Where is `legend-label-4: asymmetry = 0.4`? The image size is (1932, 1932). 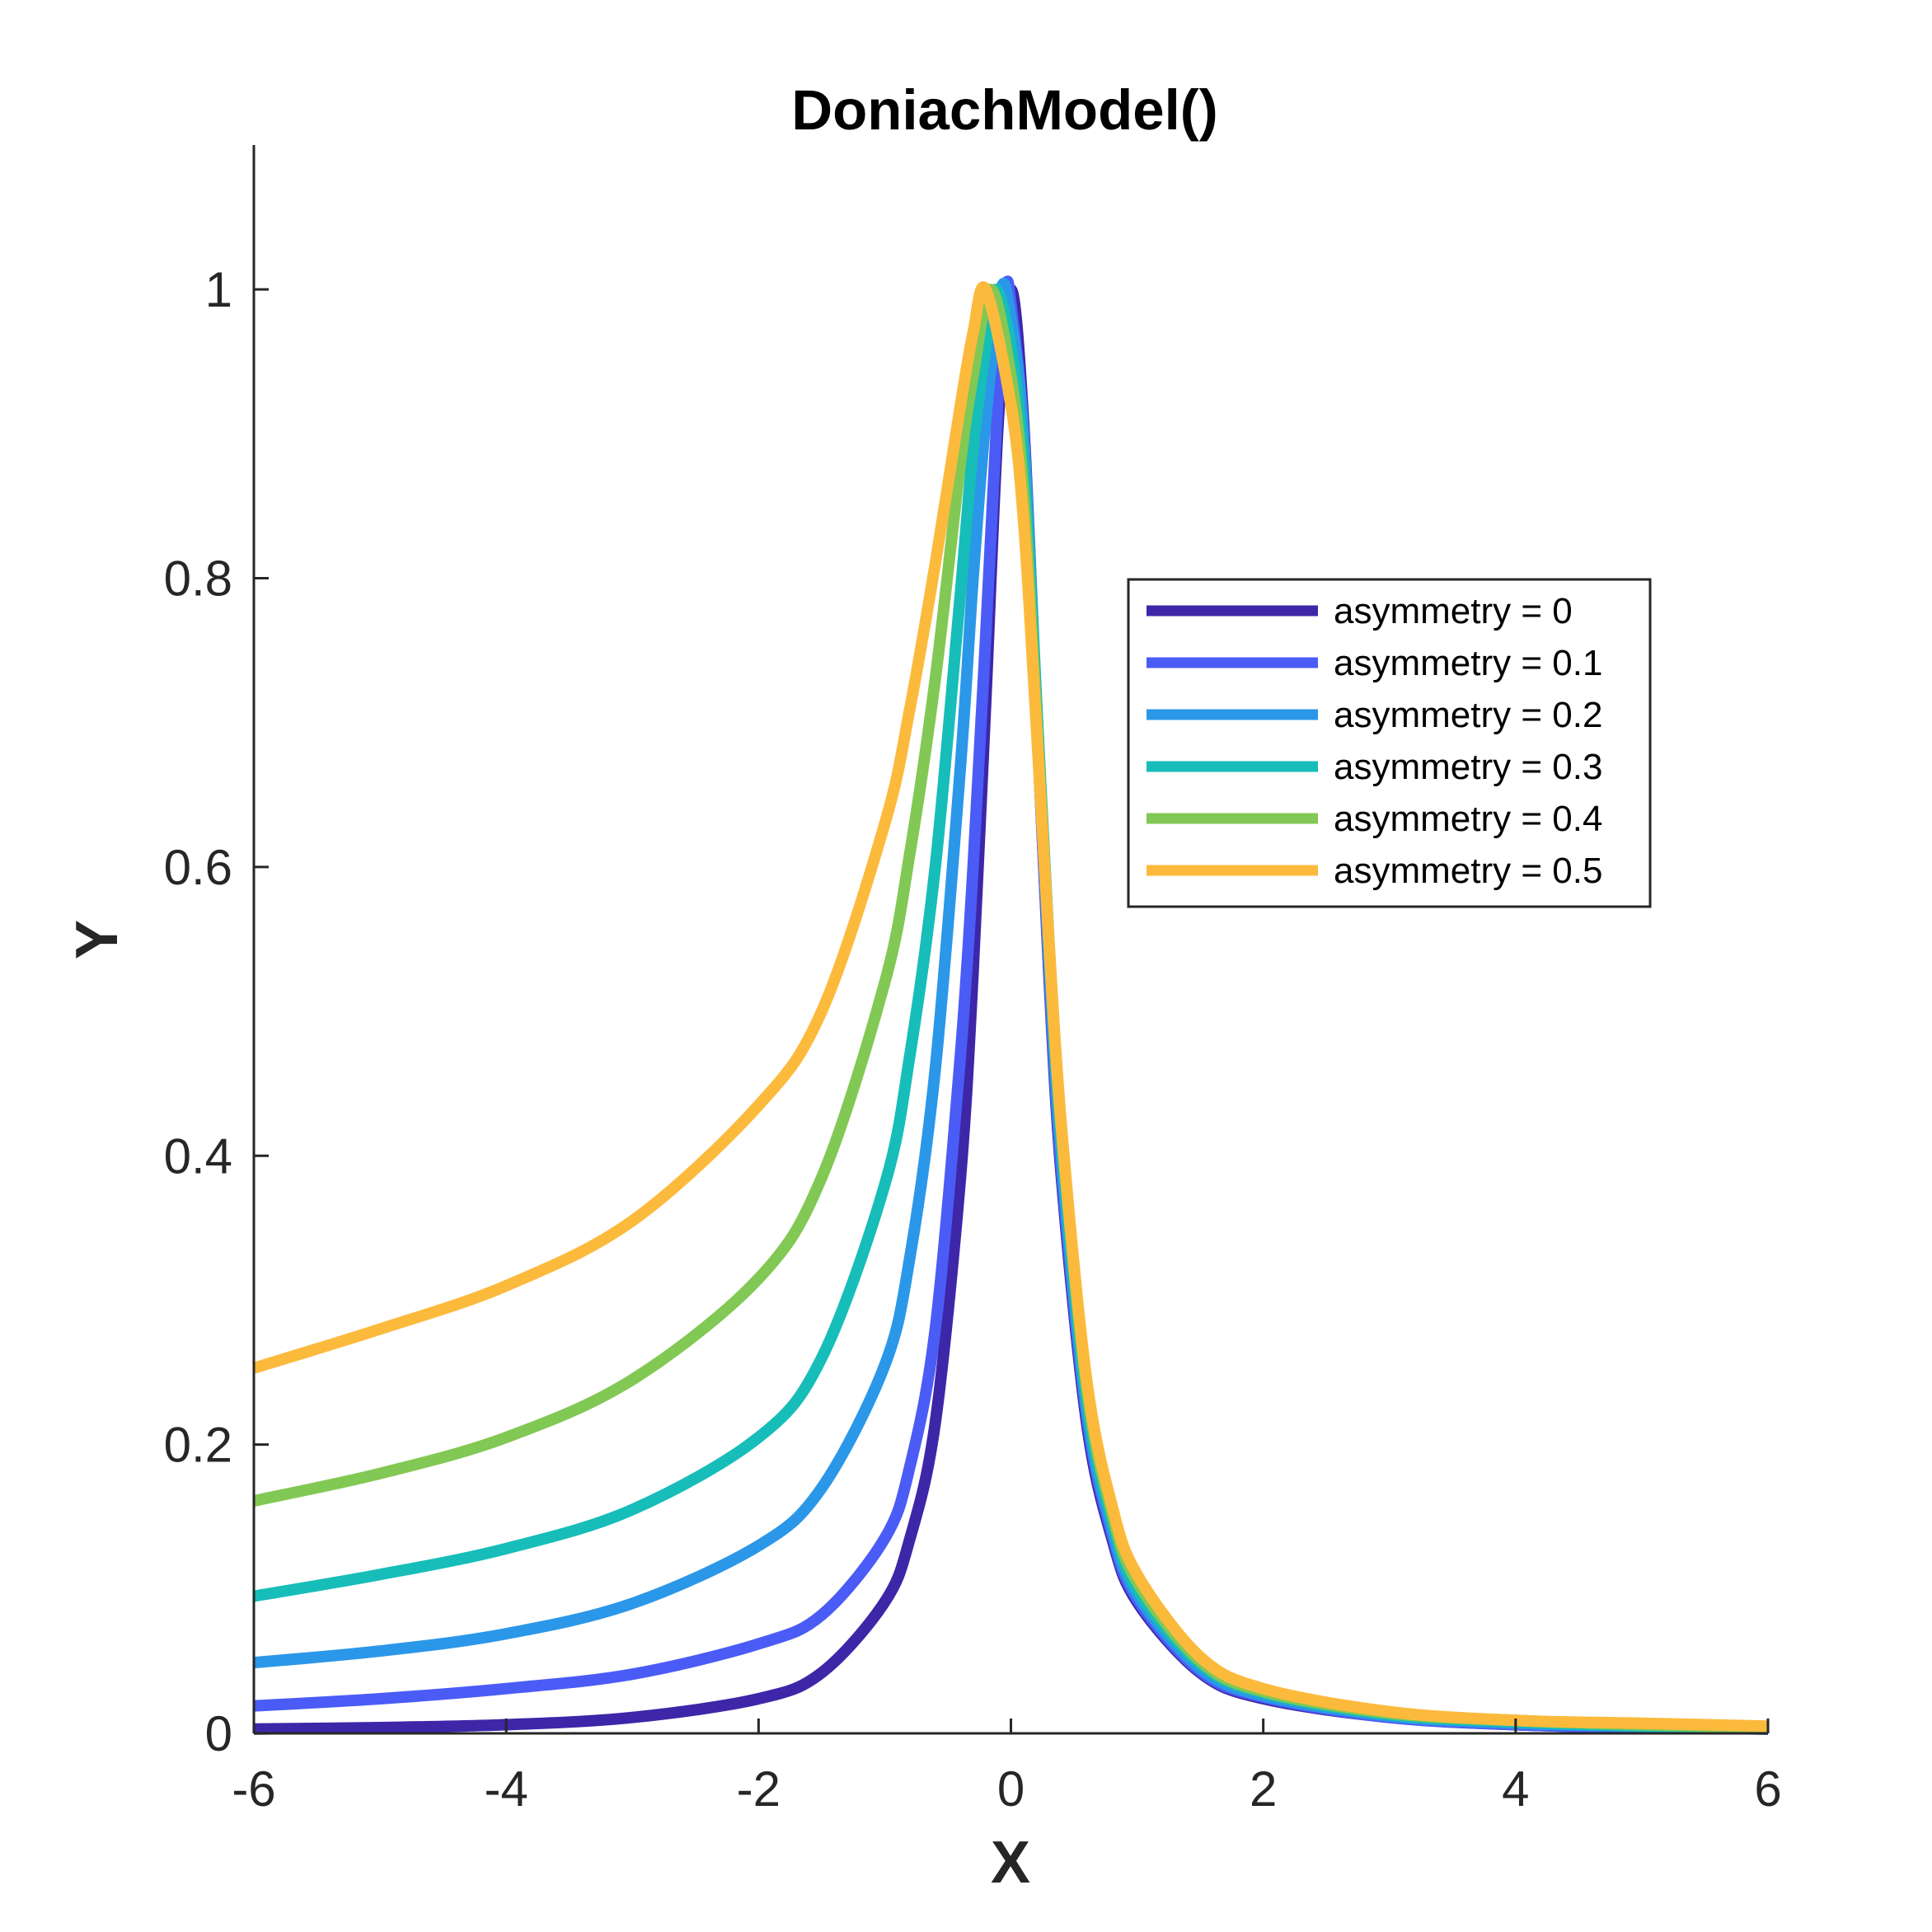 legend-label-4: asymmetry = 0.4 is located at coordinates (1468, 819).